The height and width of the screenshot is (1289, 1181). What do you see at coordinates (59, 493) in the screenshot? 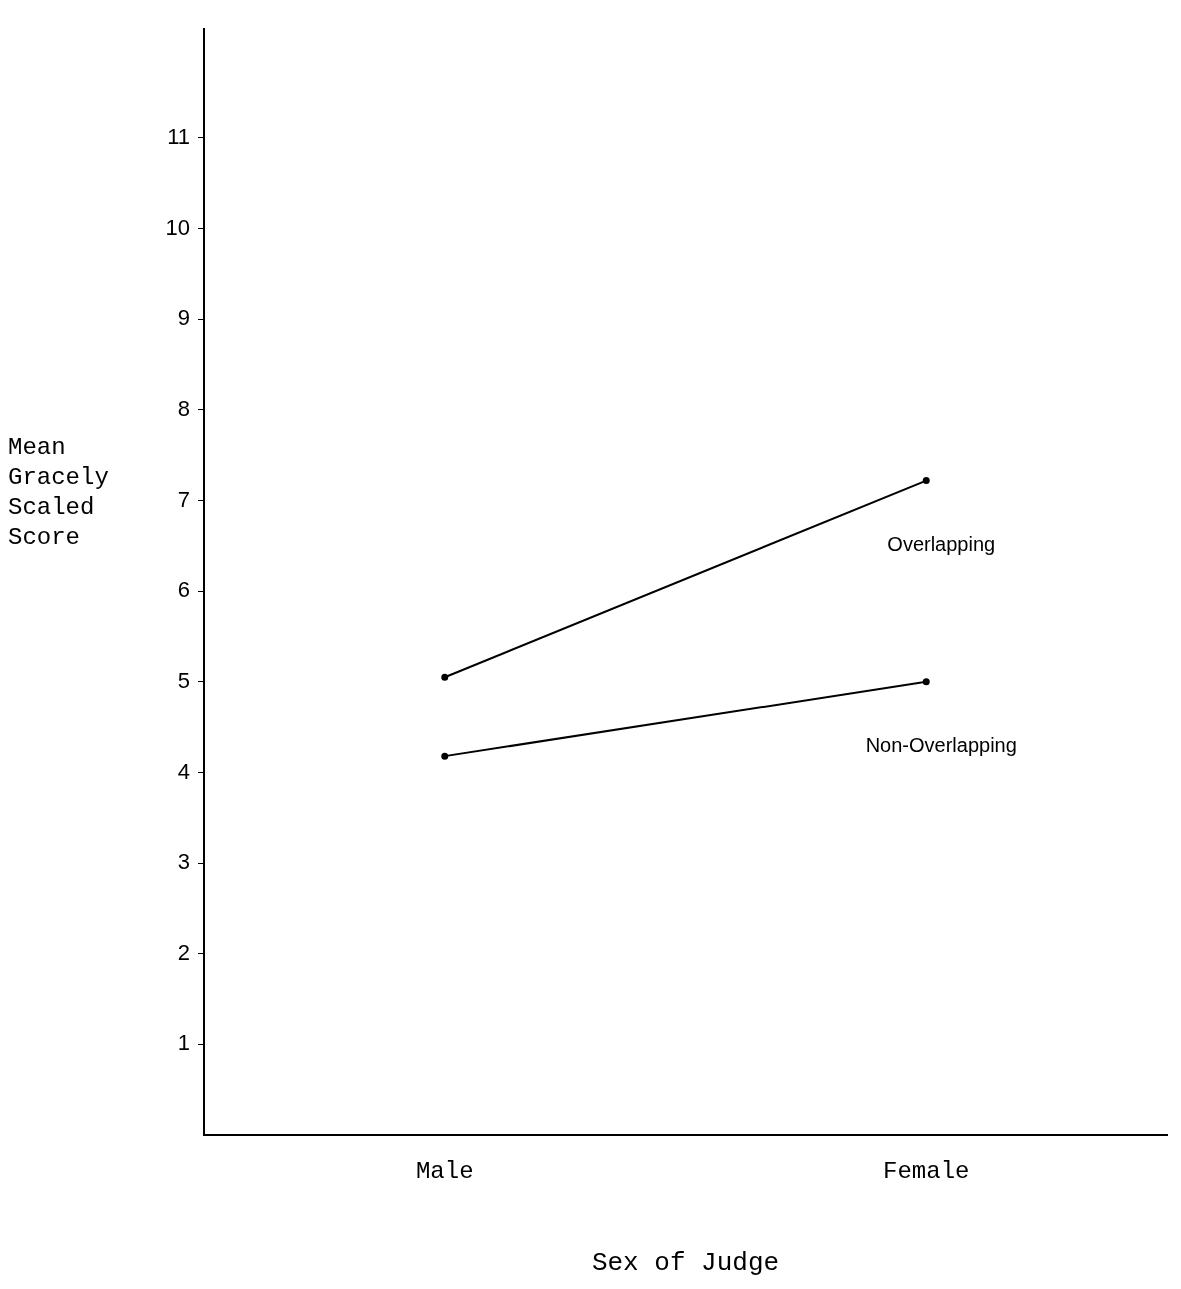
I see `y-axis-title: Mean Gracely Scaled Score` at bounding box center [59, 493].